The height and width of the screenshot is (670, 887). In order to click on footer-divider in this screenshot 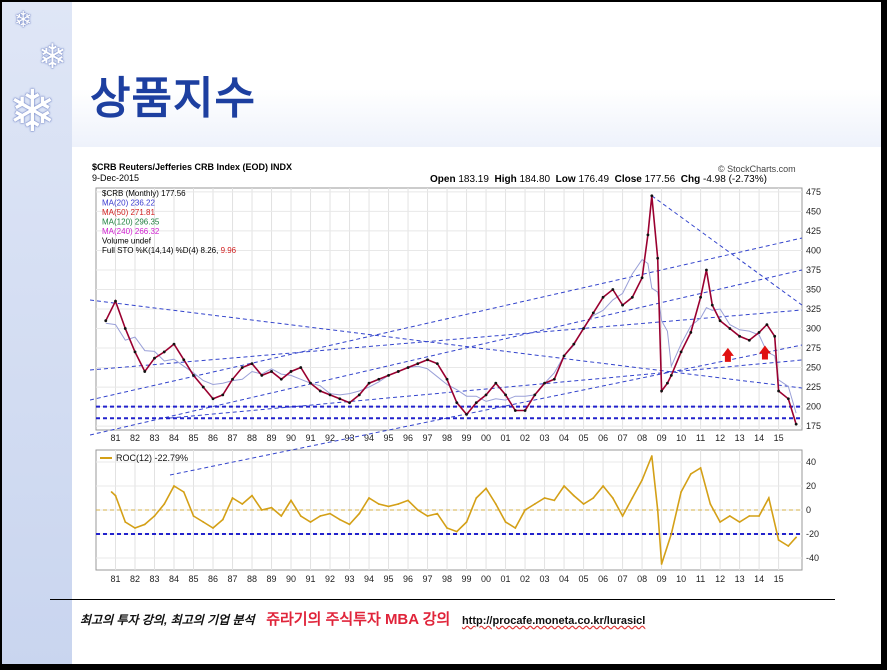, I will do `click(442, 599)`.